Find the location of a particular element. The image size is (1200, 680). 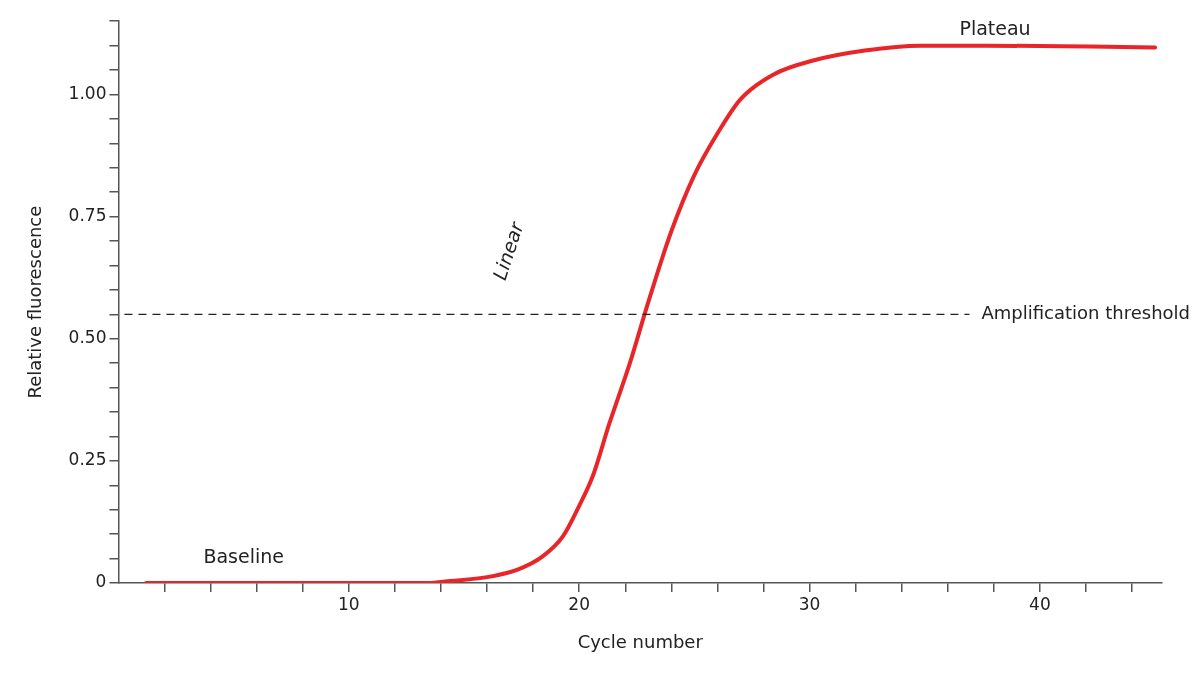

y-tick-label: 0 is located at coordinates (101, 581).